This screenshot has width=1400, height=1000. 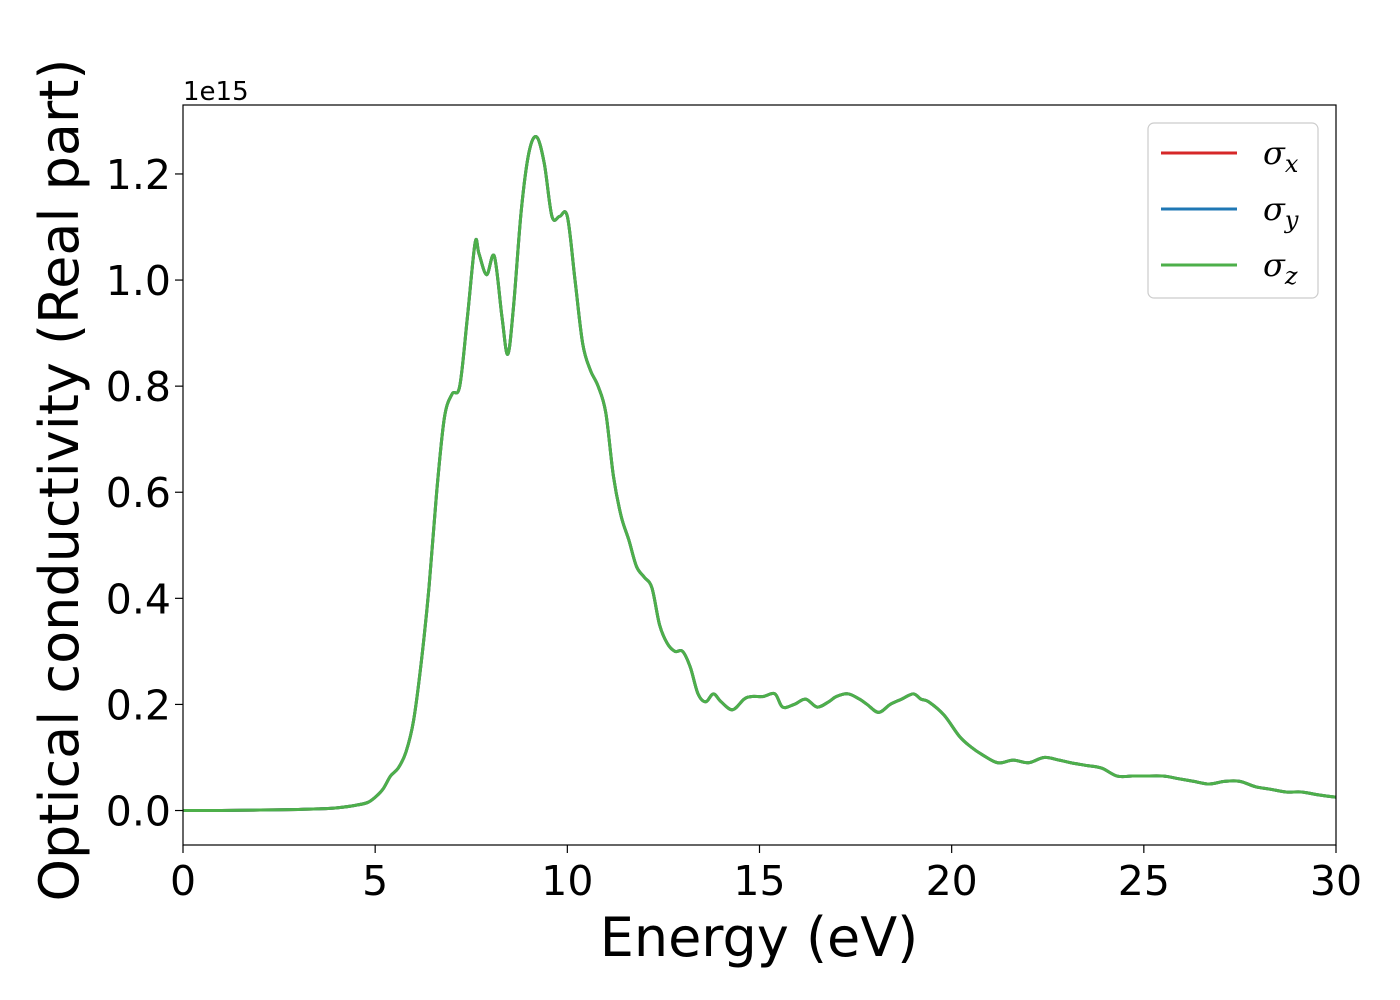 What do you see at coordinates (567, 881) in the screenshot?
I see `x-tick-label: 10` at bounding box center [567, 881].